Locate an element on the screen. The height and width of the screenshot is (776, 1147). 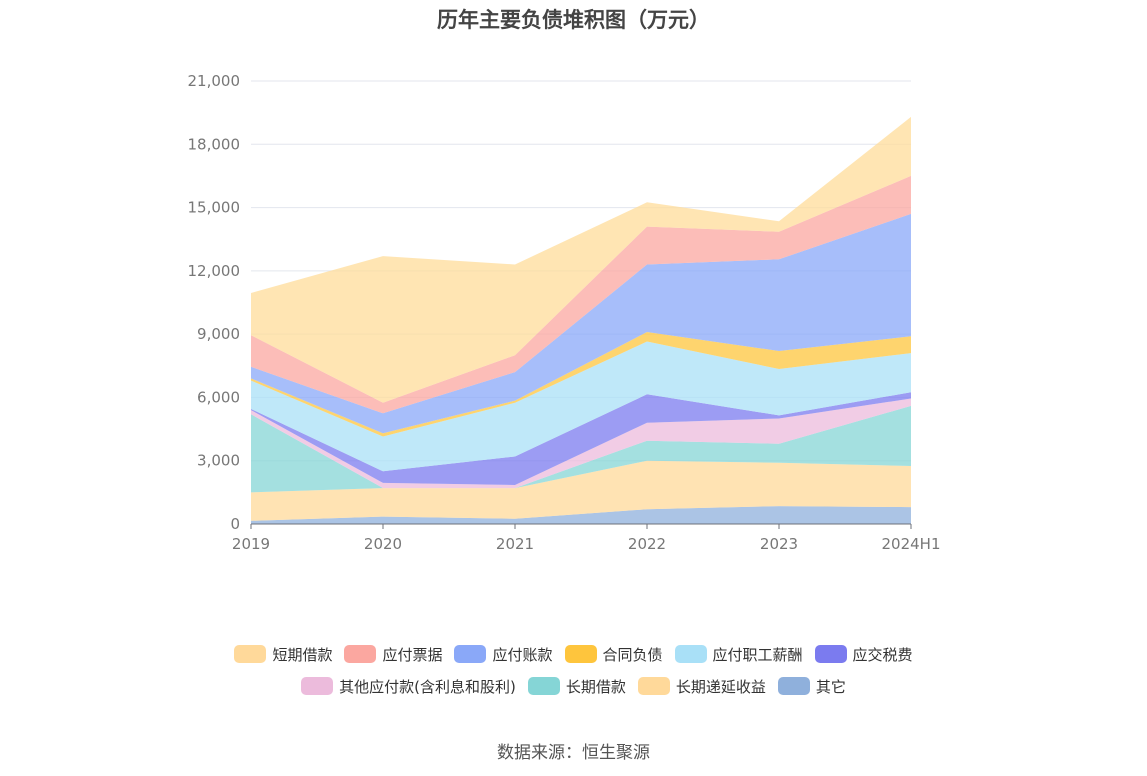
legend-item: 长期借款 is located at coordinates (576, 686).